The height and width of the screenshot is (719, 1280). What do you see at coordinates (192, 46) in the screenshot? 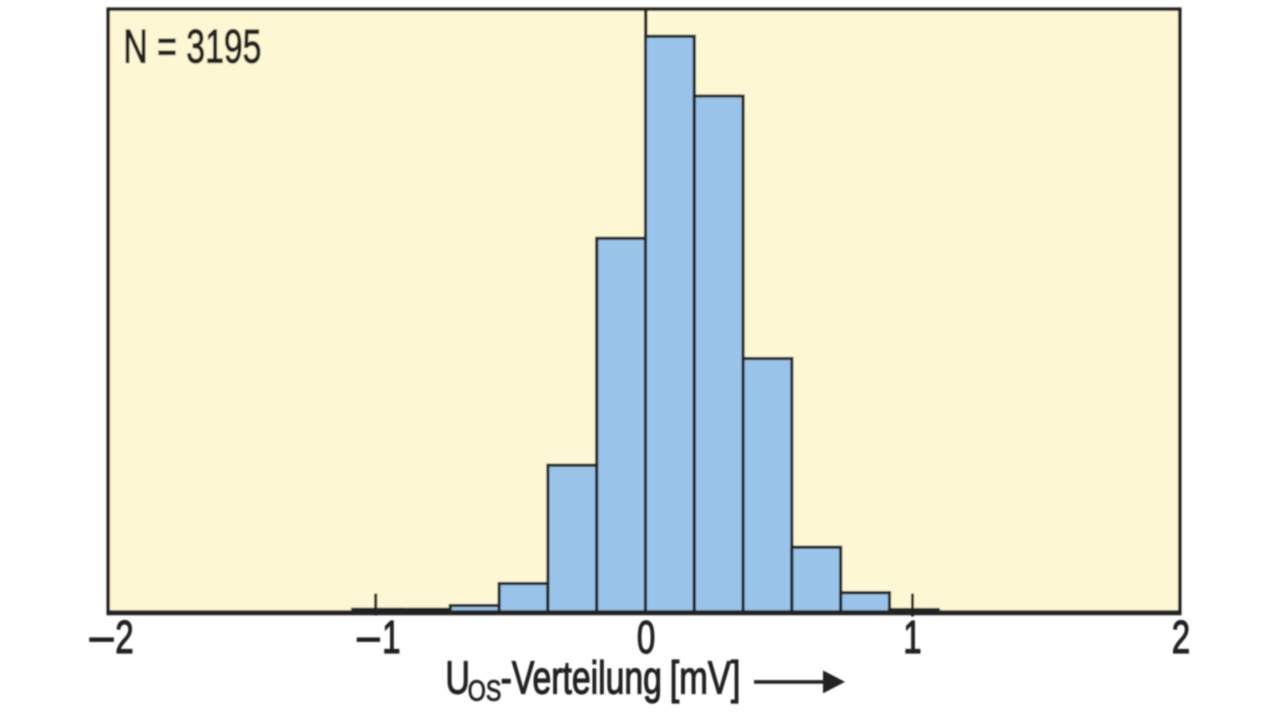
I see `svg-text: N = 3195` at bounding box center [192, 46].